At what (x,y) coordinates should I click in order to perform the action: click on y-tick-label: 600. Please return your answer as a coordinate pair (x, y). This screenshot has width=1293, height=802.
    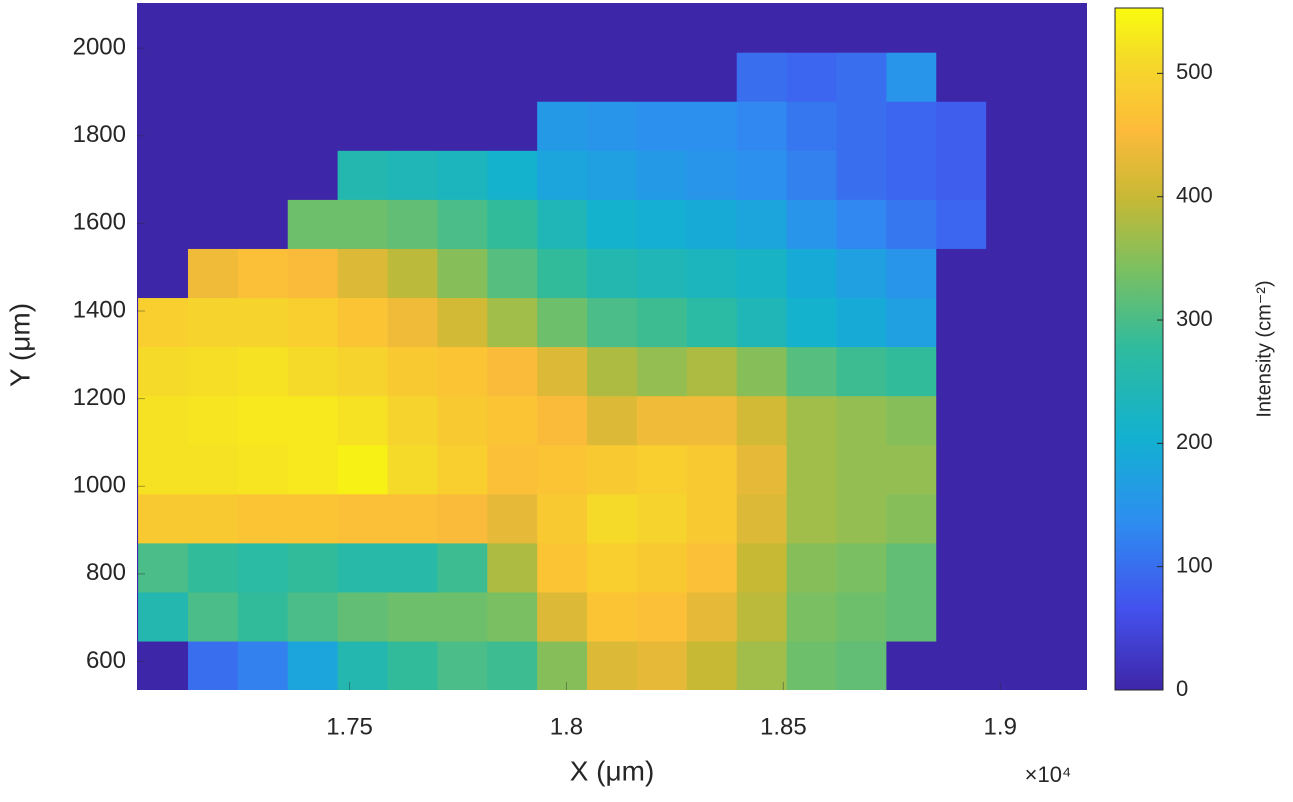
    Looking at the image, I should click on (106, 660).